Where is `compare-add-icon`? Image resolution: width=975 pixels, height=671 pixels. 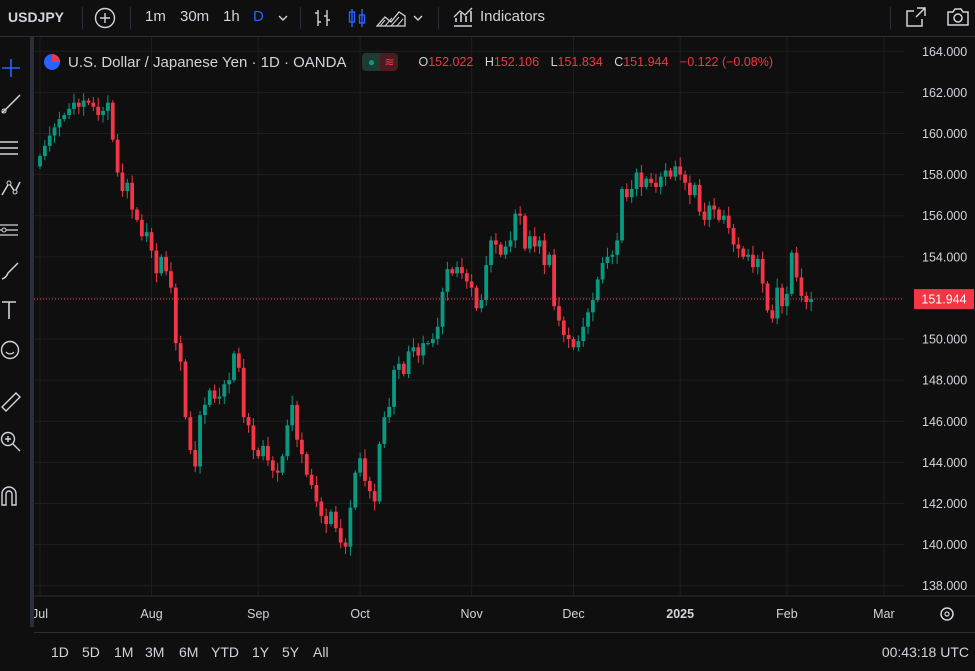 compare-add-icon is located at coordinates (105, 18).